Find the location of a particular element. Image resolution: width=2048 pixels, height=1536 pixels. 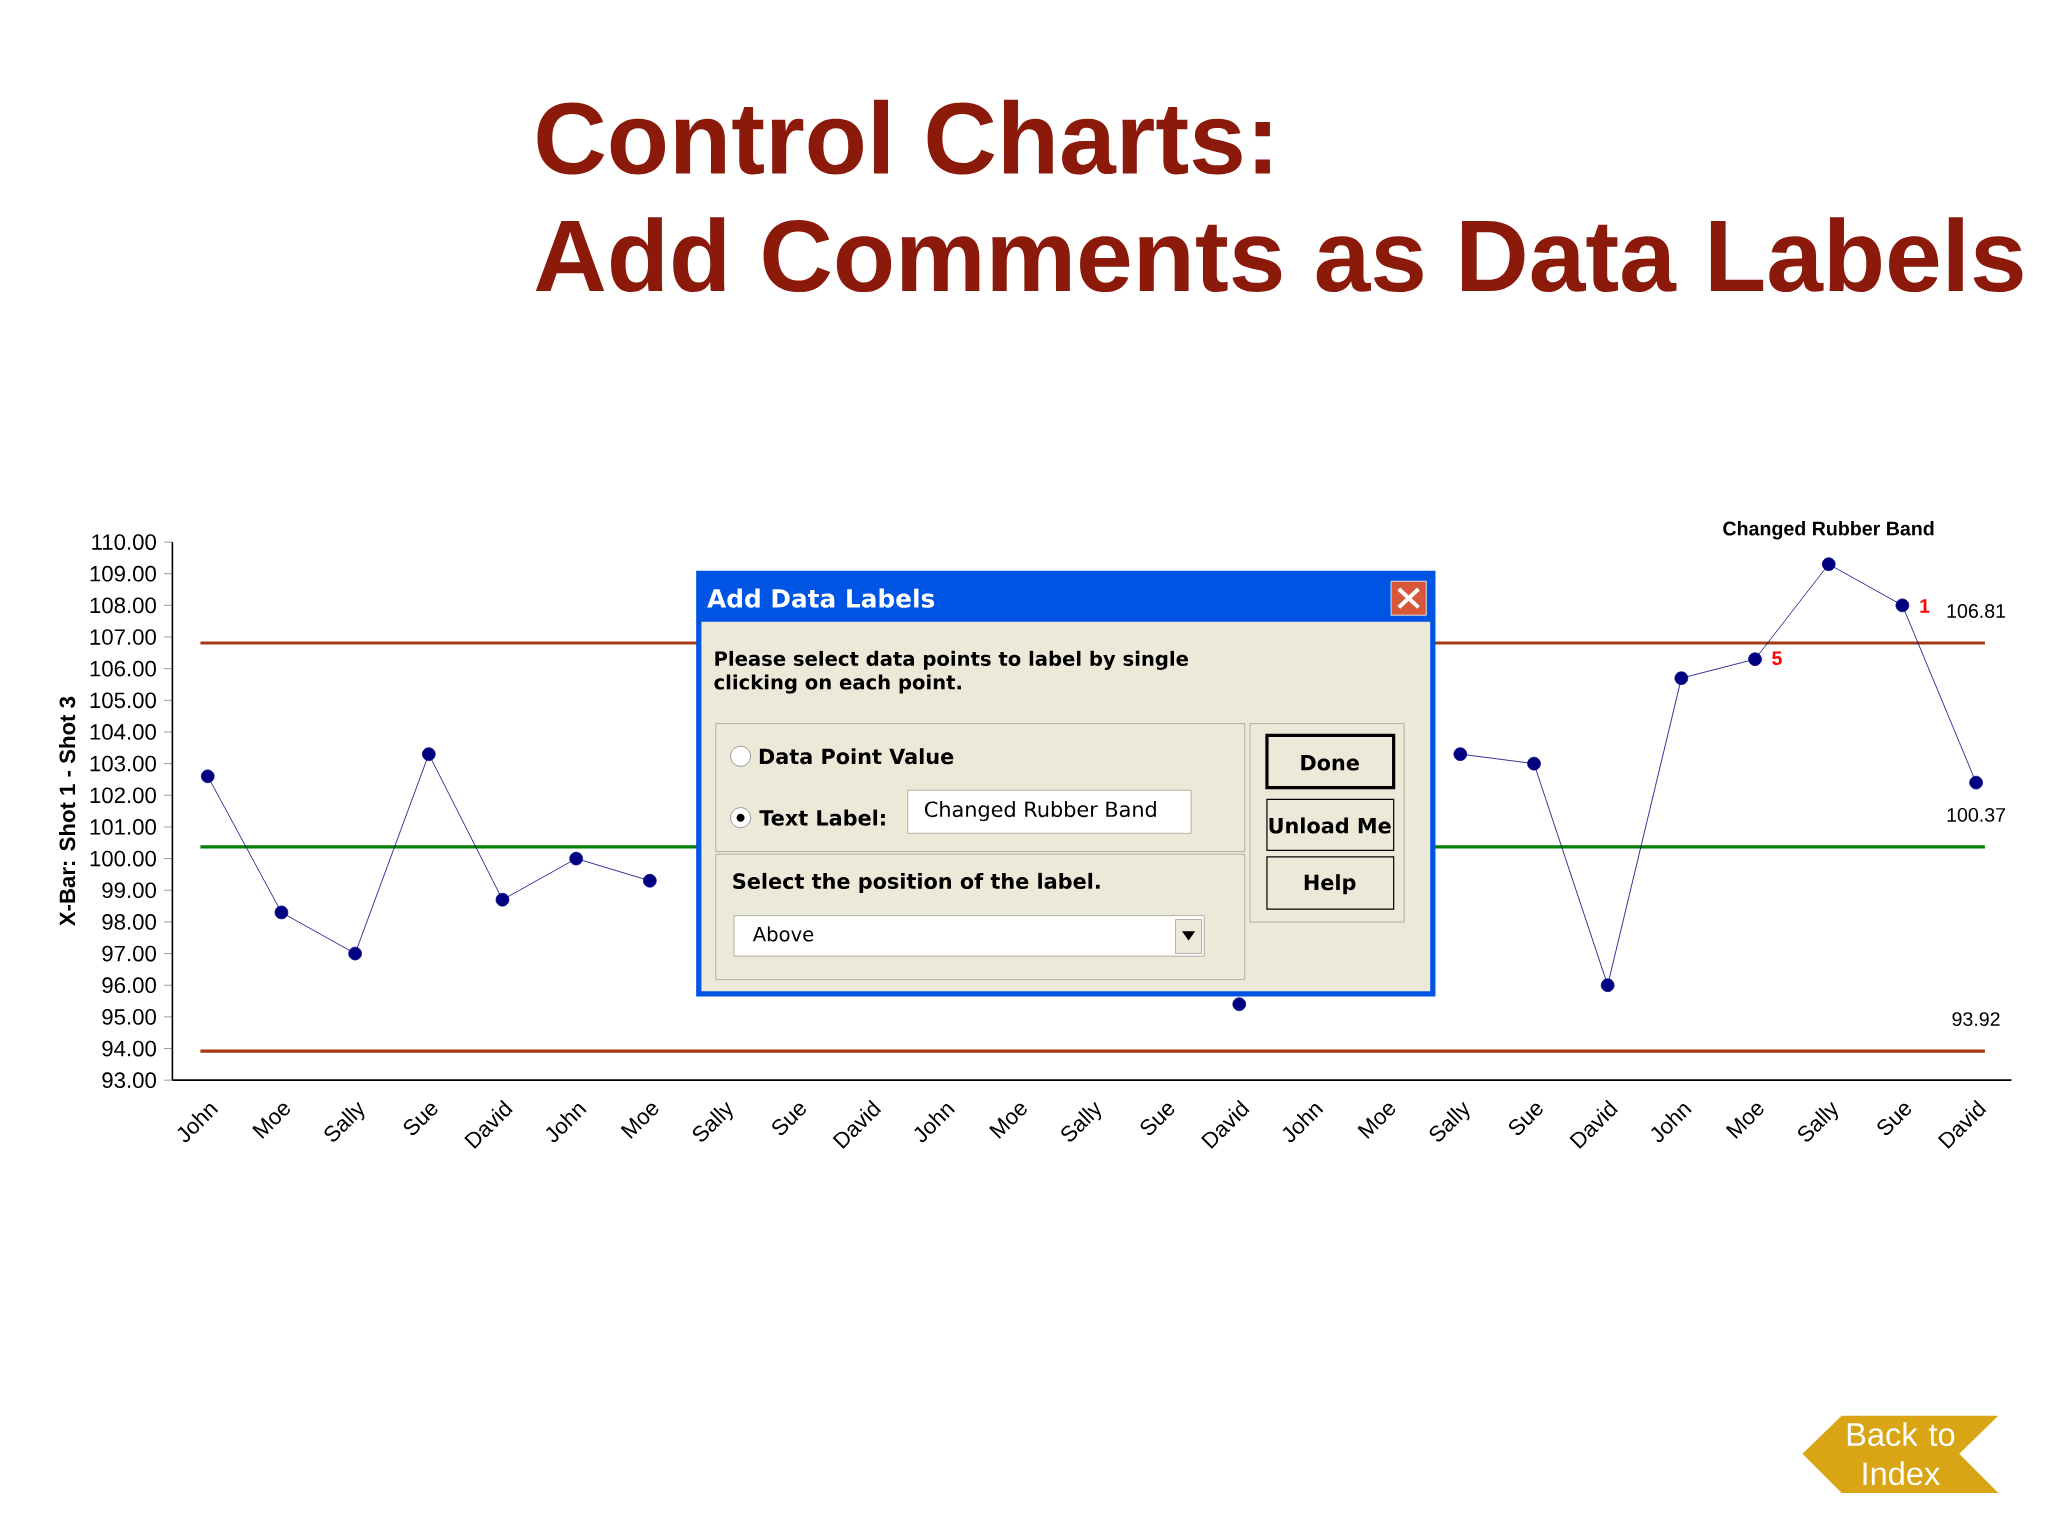

y-tick-label: 107.00 is located at coordinates (123, 637).